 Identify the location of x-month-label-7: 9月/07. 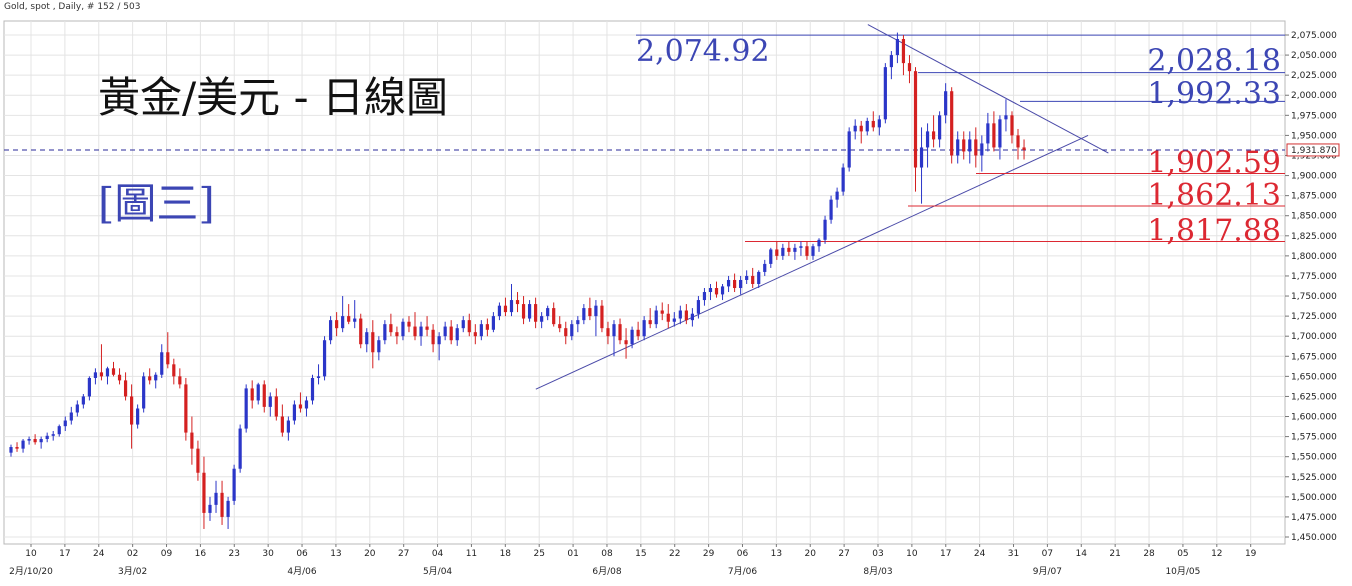
(1047, 571).